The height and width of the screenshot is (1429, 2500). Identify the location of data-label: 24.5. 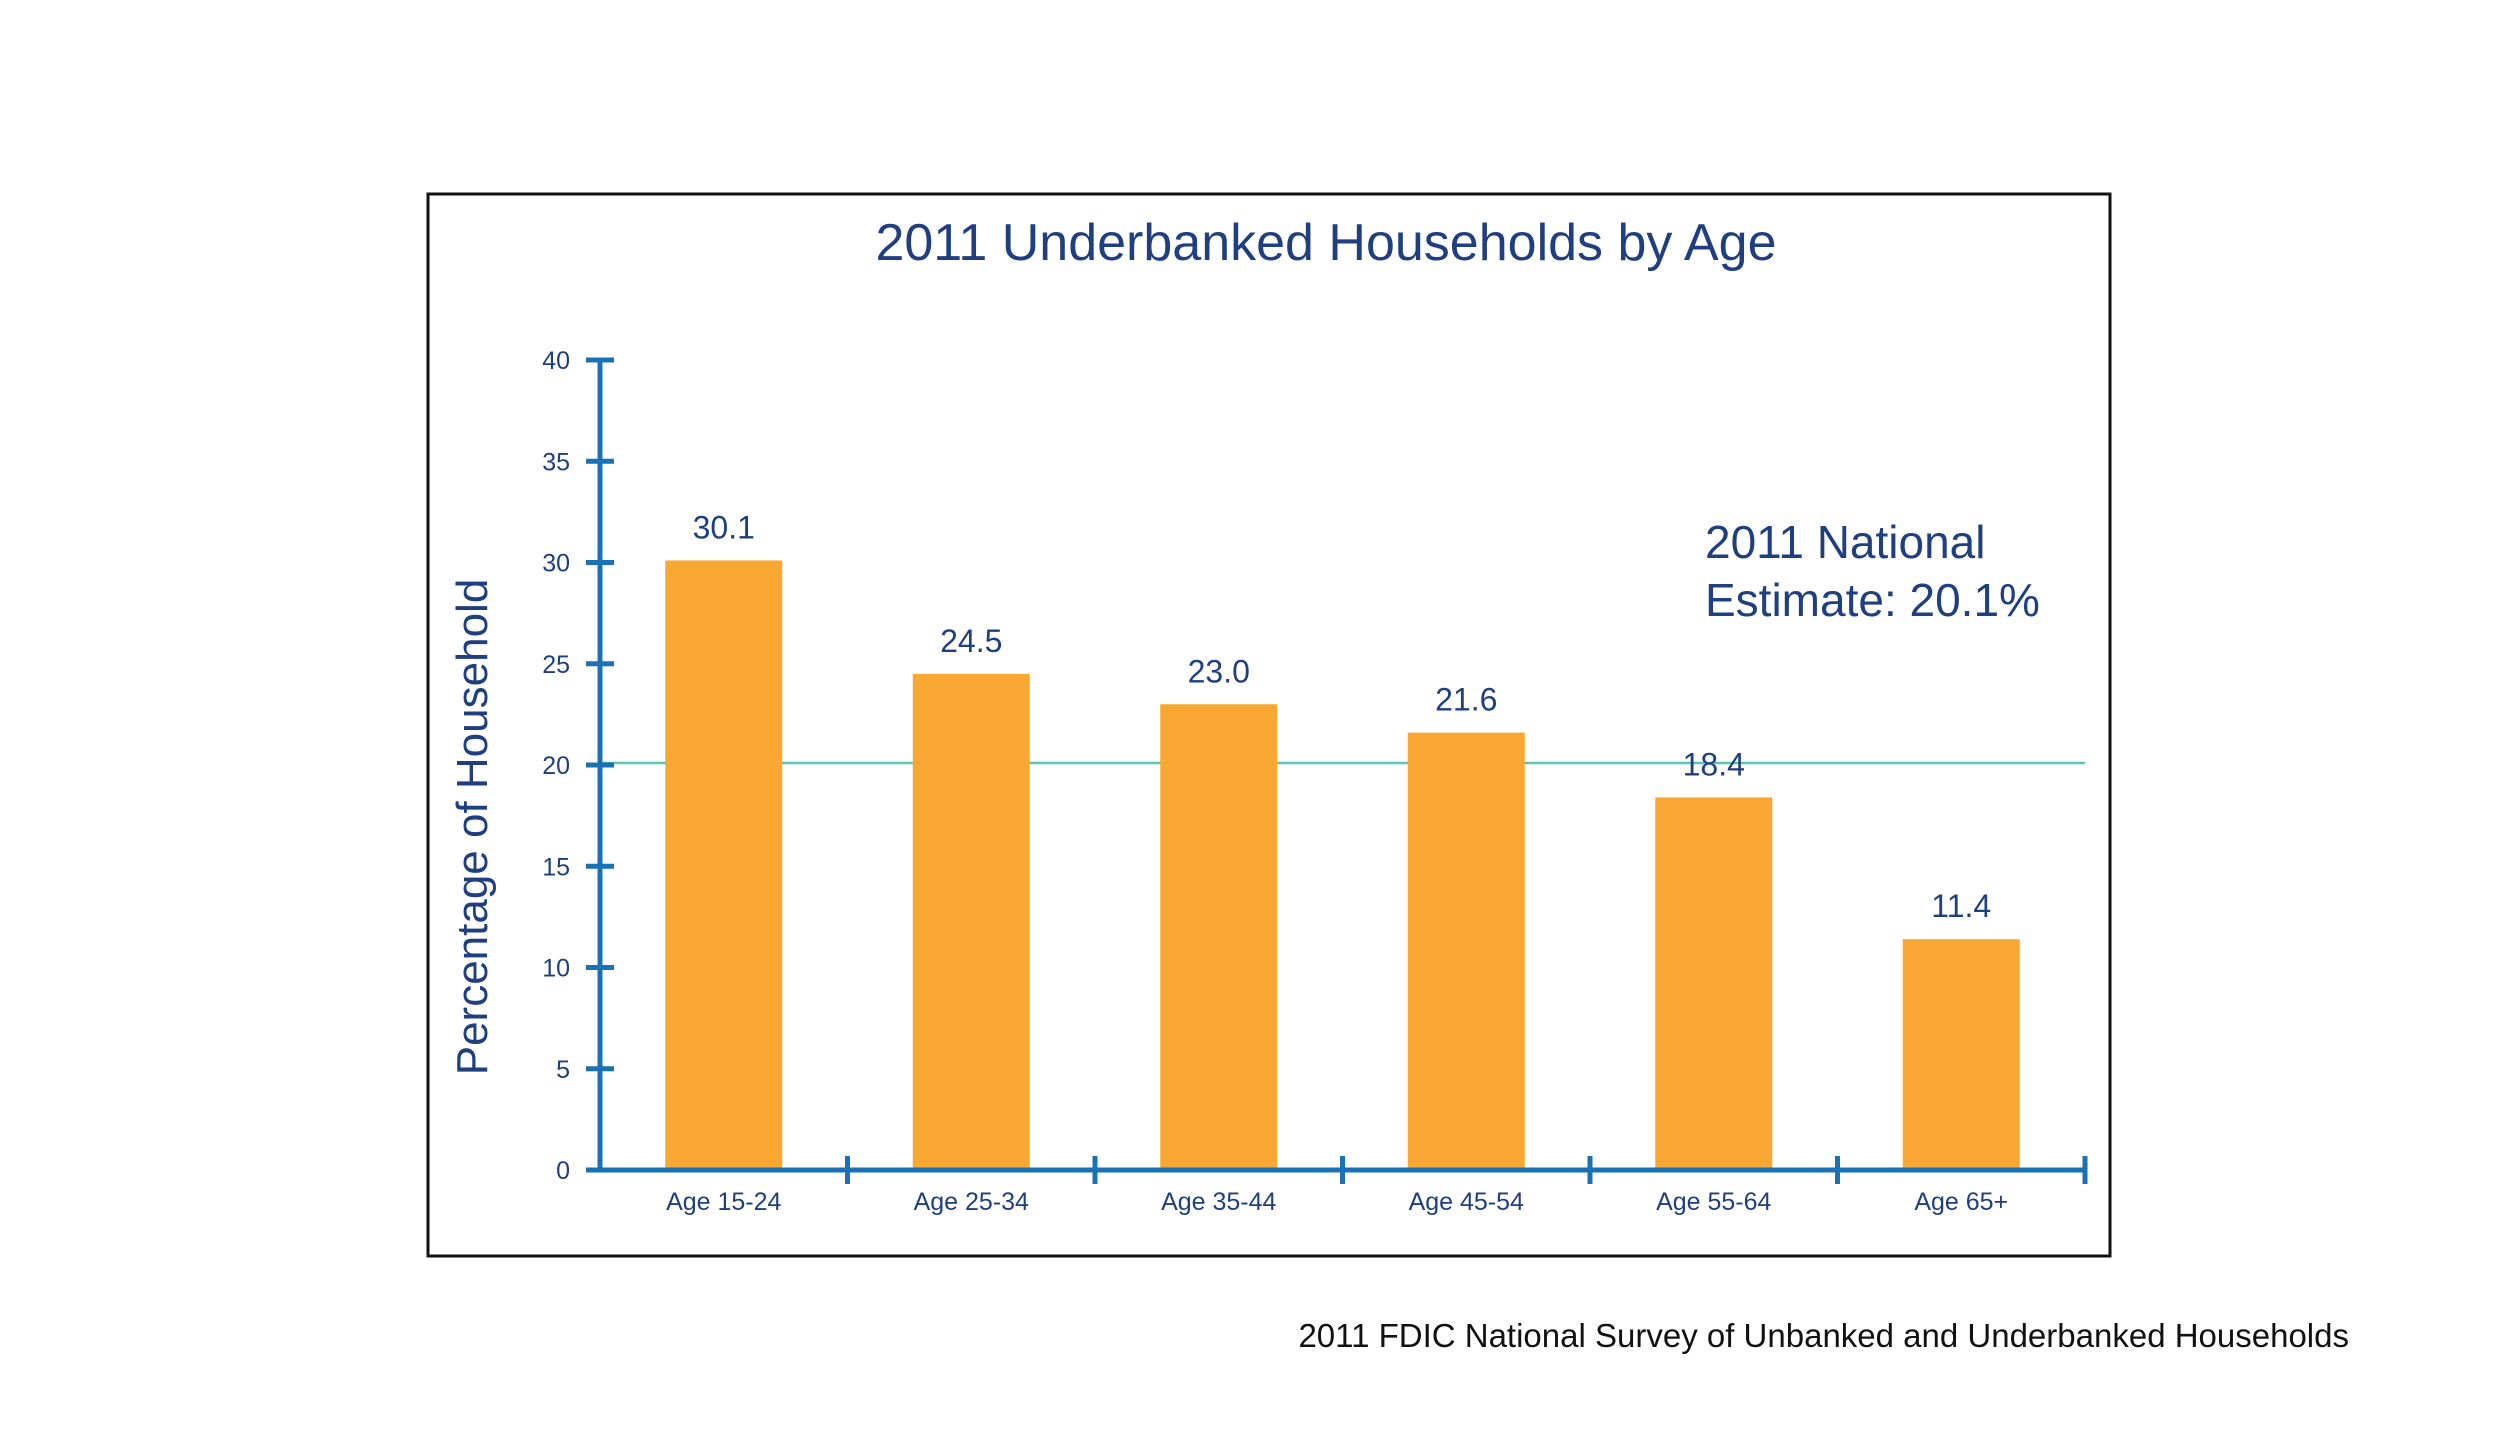
(971, 641).